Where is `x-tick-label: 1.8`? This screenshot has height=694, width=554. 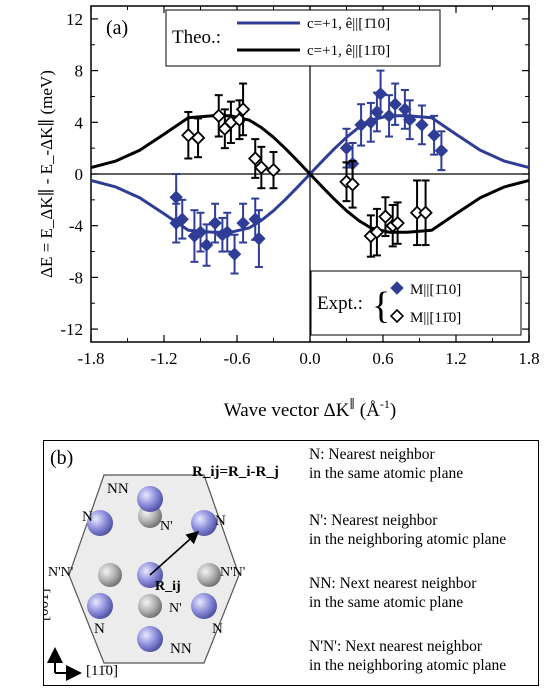
x-tick-label: 1.8 is located at coordinates (528, 358).